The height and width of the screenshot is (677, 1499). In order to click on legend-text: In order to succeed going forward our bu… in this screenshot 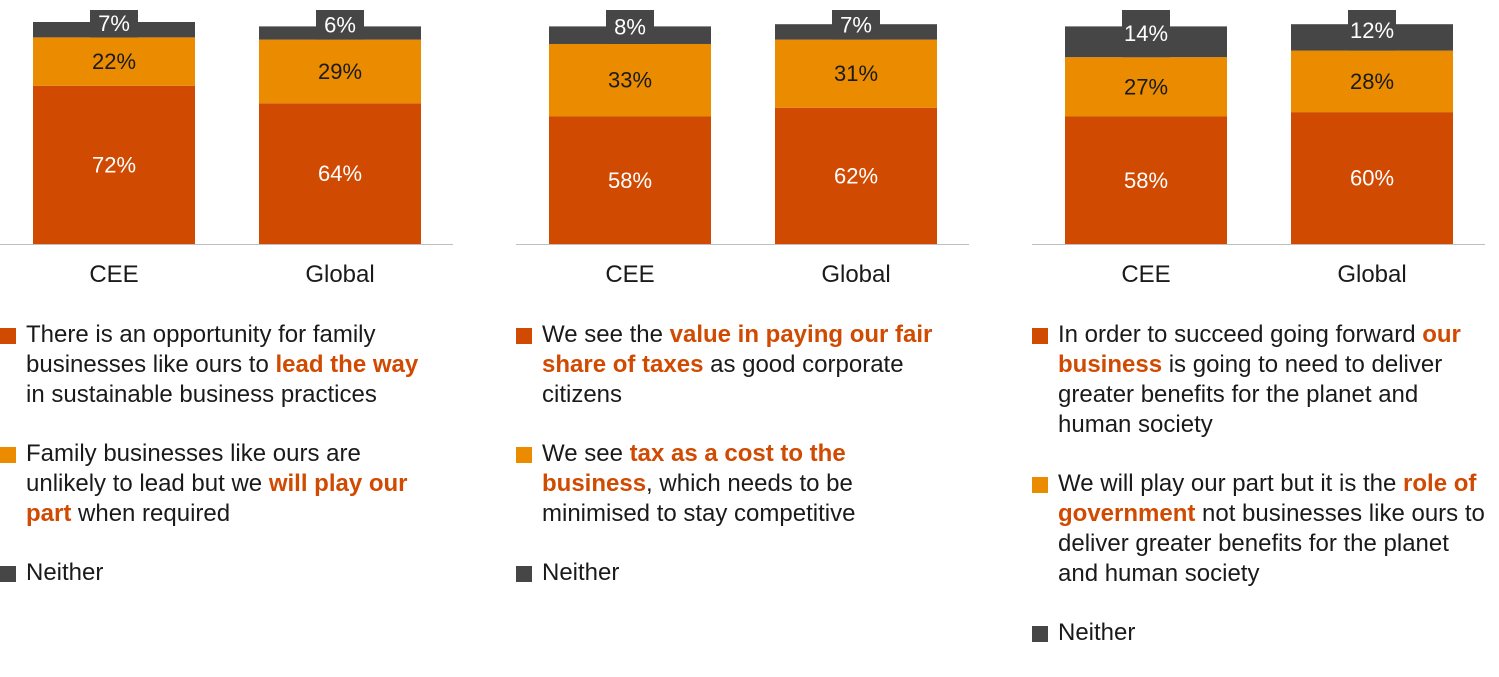, I will do `click(1259, 379)`.